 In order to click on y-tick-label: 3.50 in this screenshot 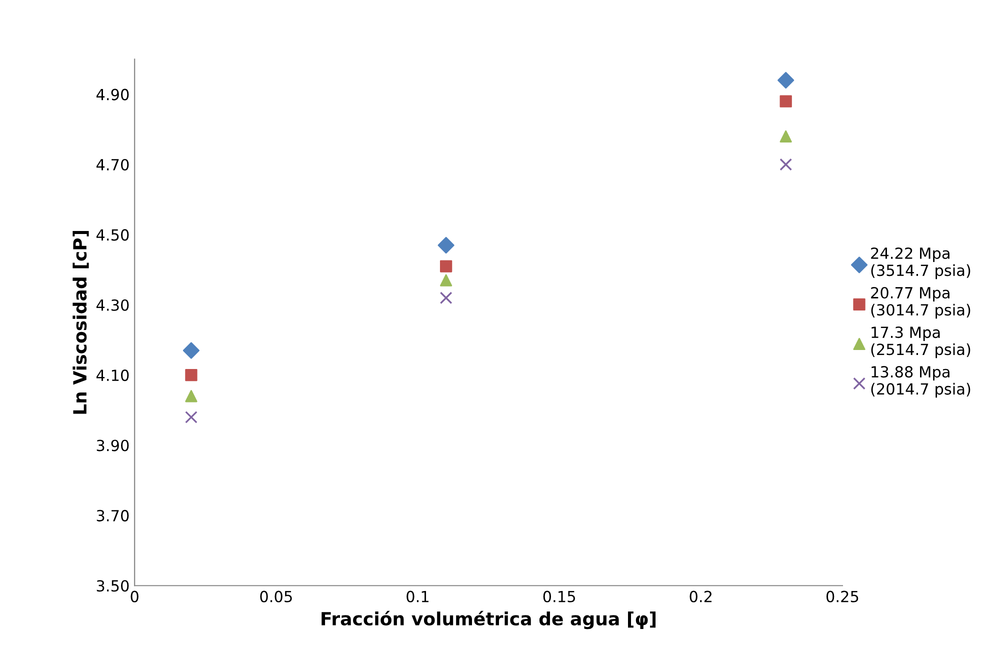, I will do `click(112, 586)`.